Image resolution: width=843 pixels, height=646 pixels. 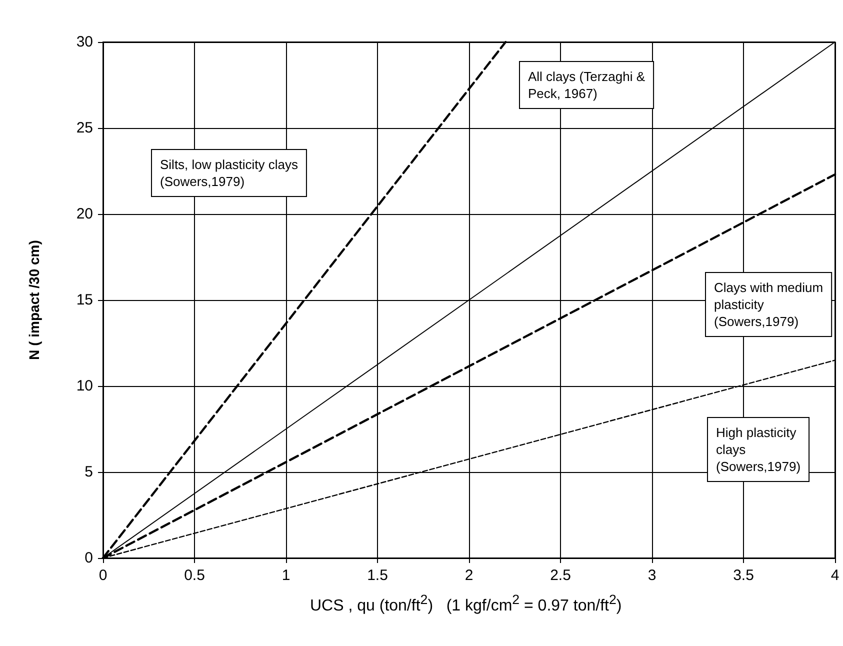 What do you see at coordinates (84, 300) in the screenshot?
I see `y-tick-label: 15` at bounding box center [84, 300].